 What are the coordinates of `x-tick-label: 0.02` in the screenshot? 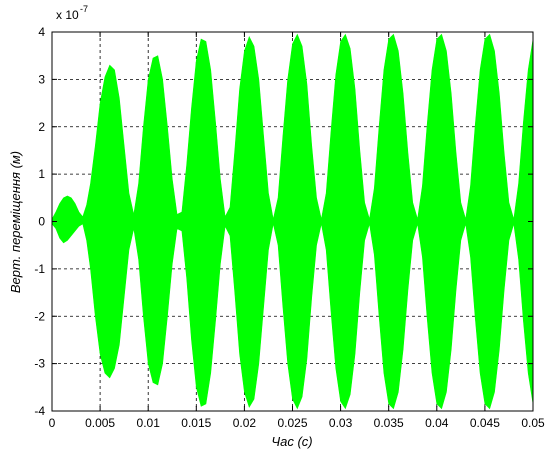 It's located at (245, 423).